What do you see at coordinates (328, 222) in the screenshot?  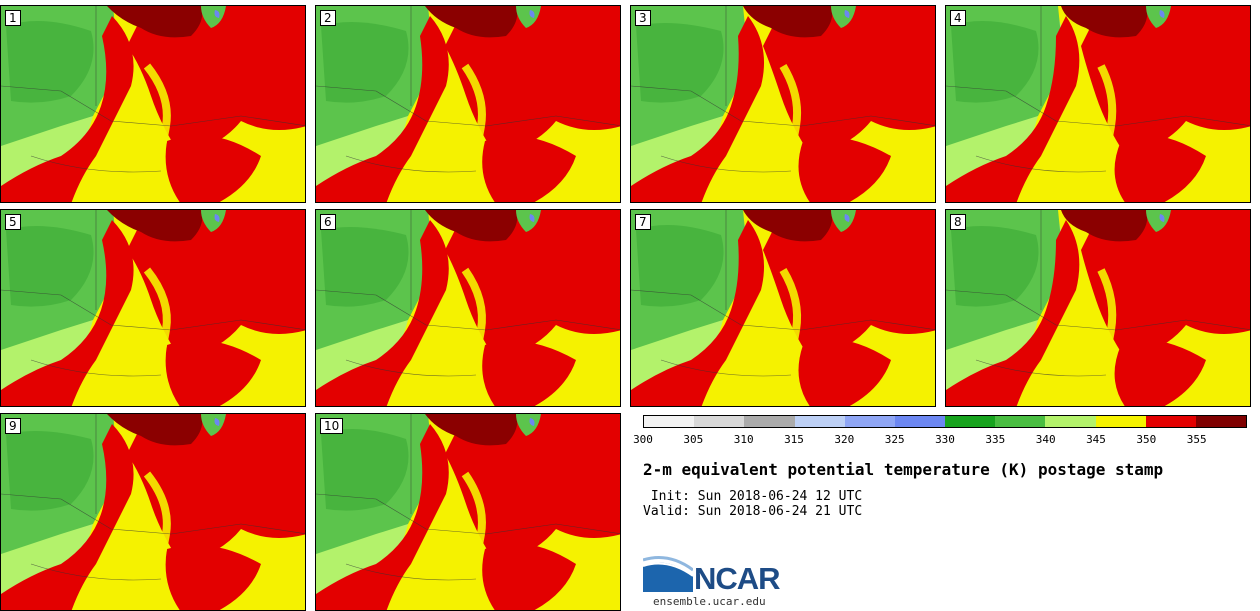 I see `panel-number-label: 6` at bounding box center [328, 222].